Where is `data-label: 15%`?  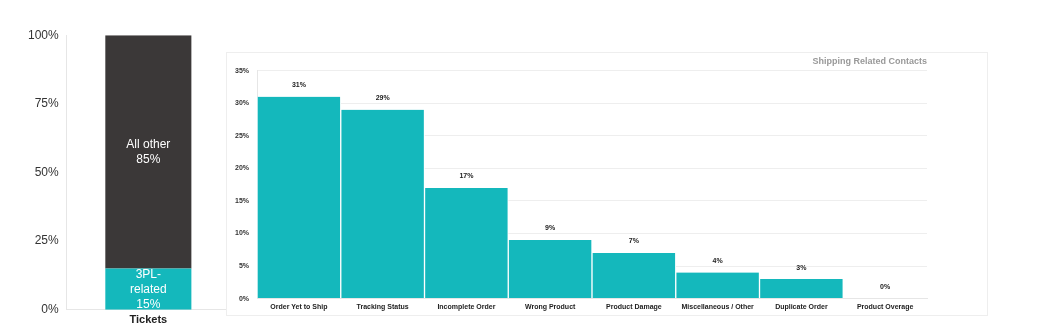
data-label: 15% is located at coordinates (148, 303).